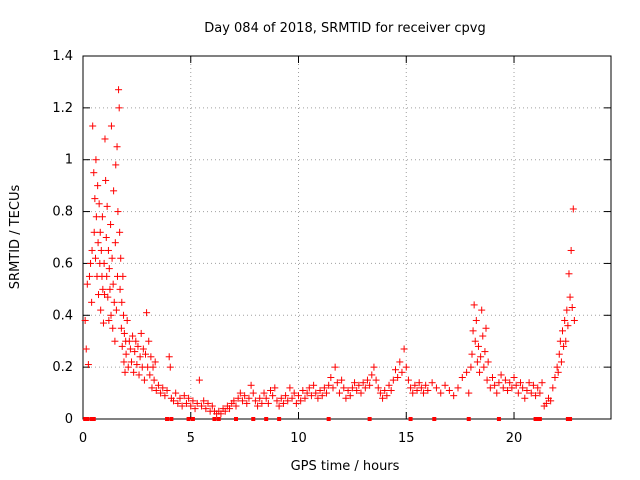  Describe the element at coordinates (62, 367) in the screenshot. I see `y-tick-label: 0.2` at that location.